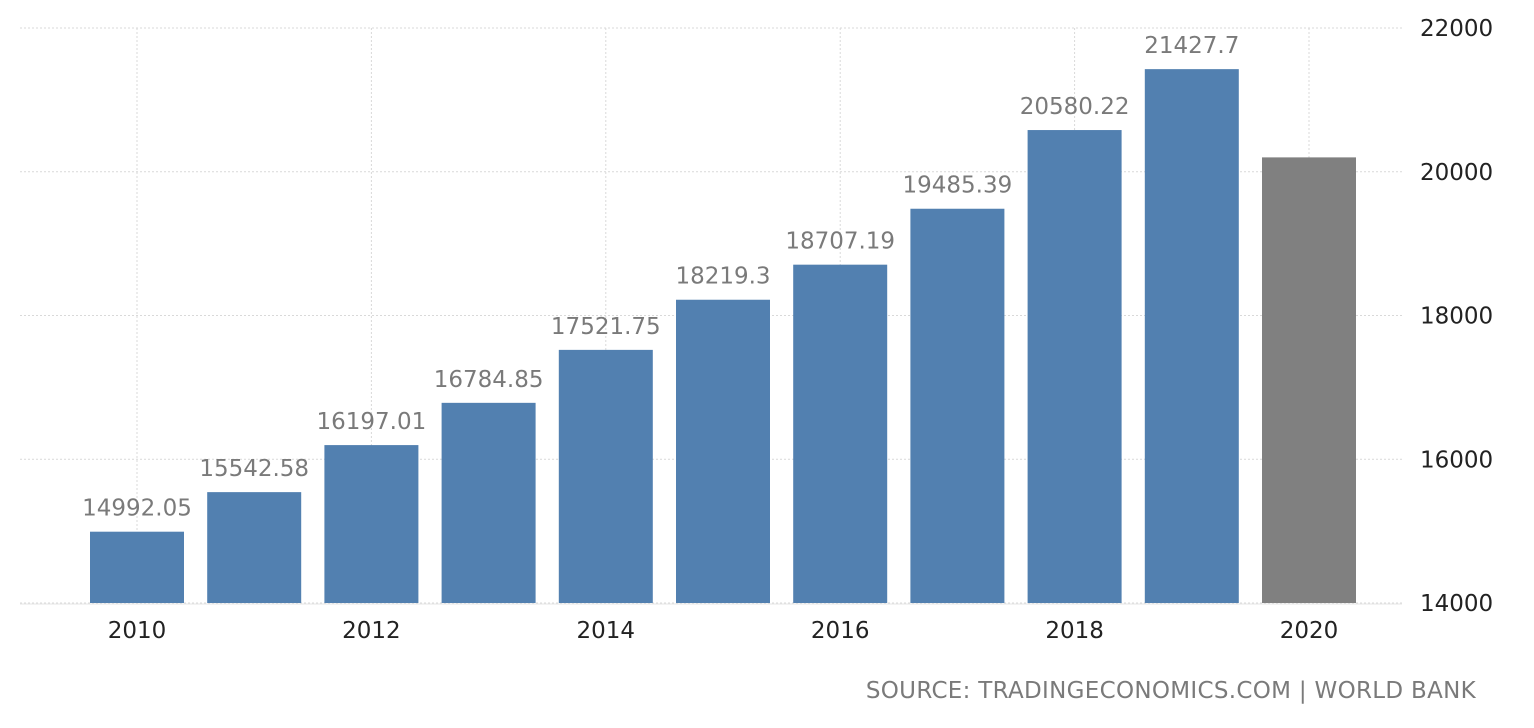 This screenshot has width=1534, height=728. Describe the element at coordinates (489, 380) in the screenshot. I see `value-label: 16784.85` at that location.